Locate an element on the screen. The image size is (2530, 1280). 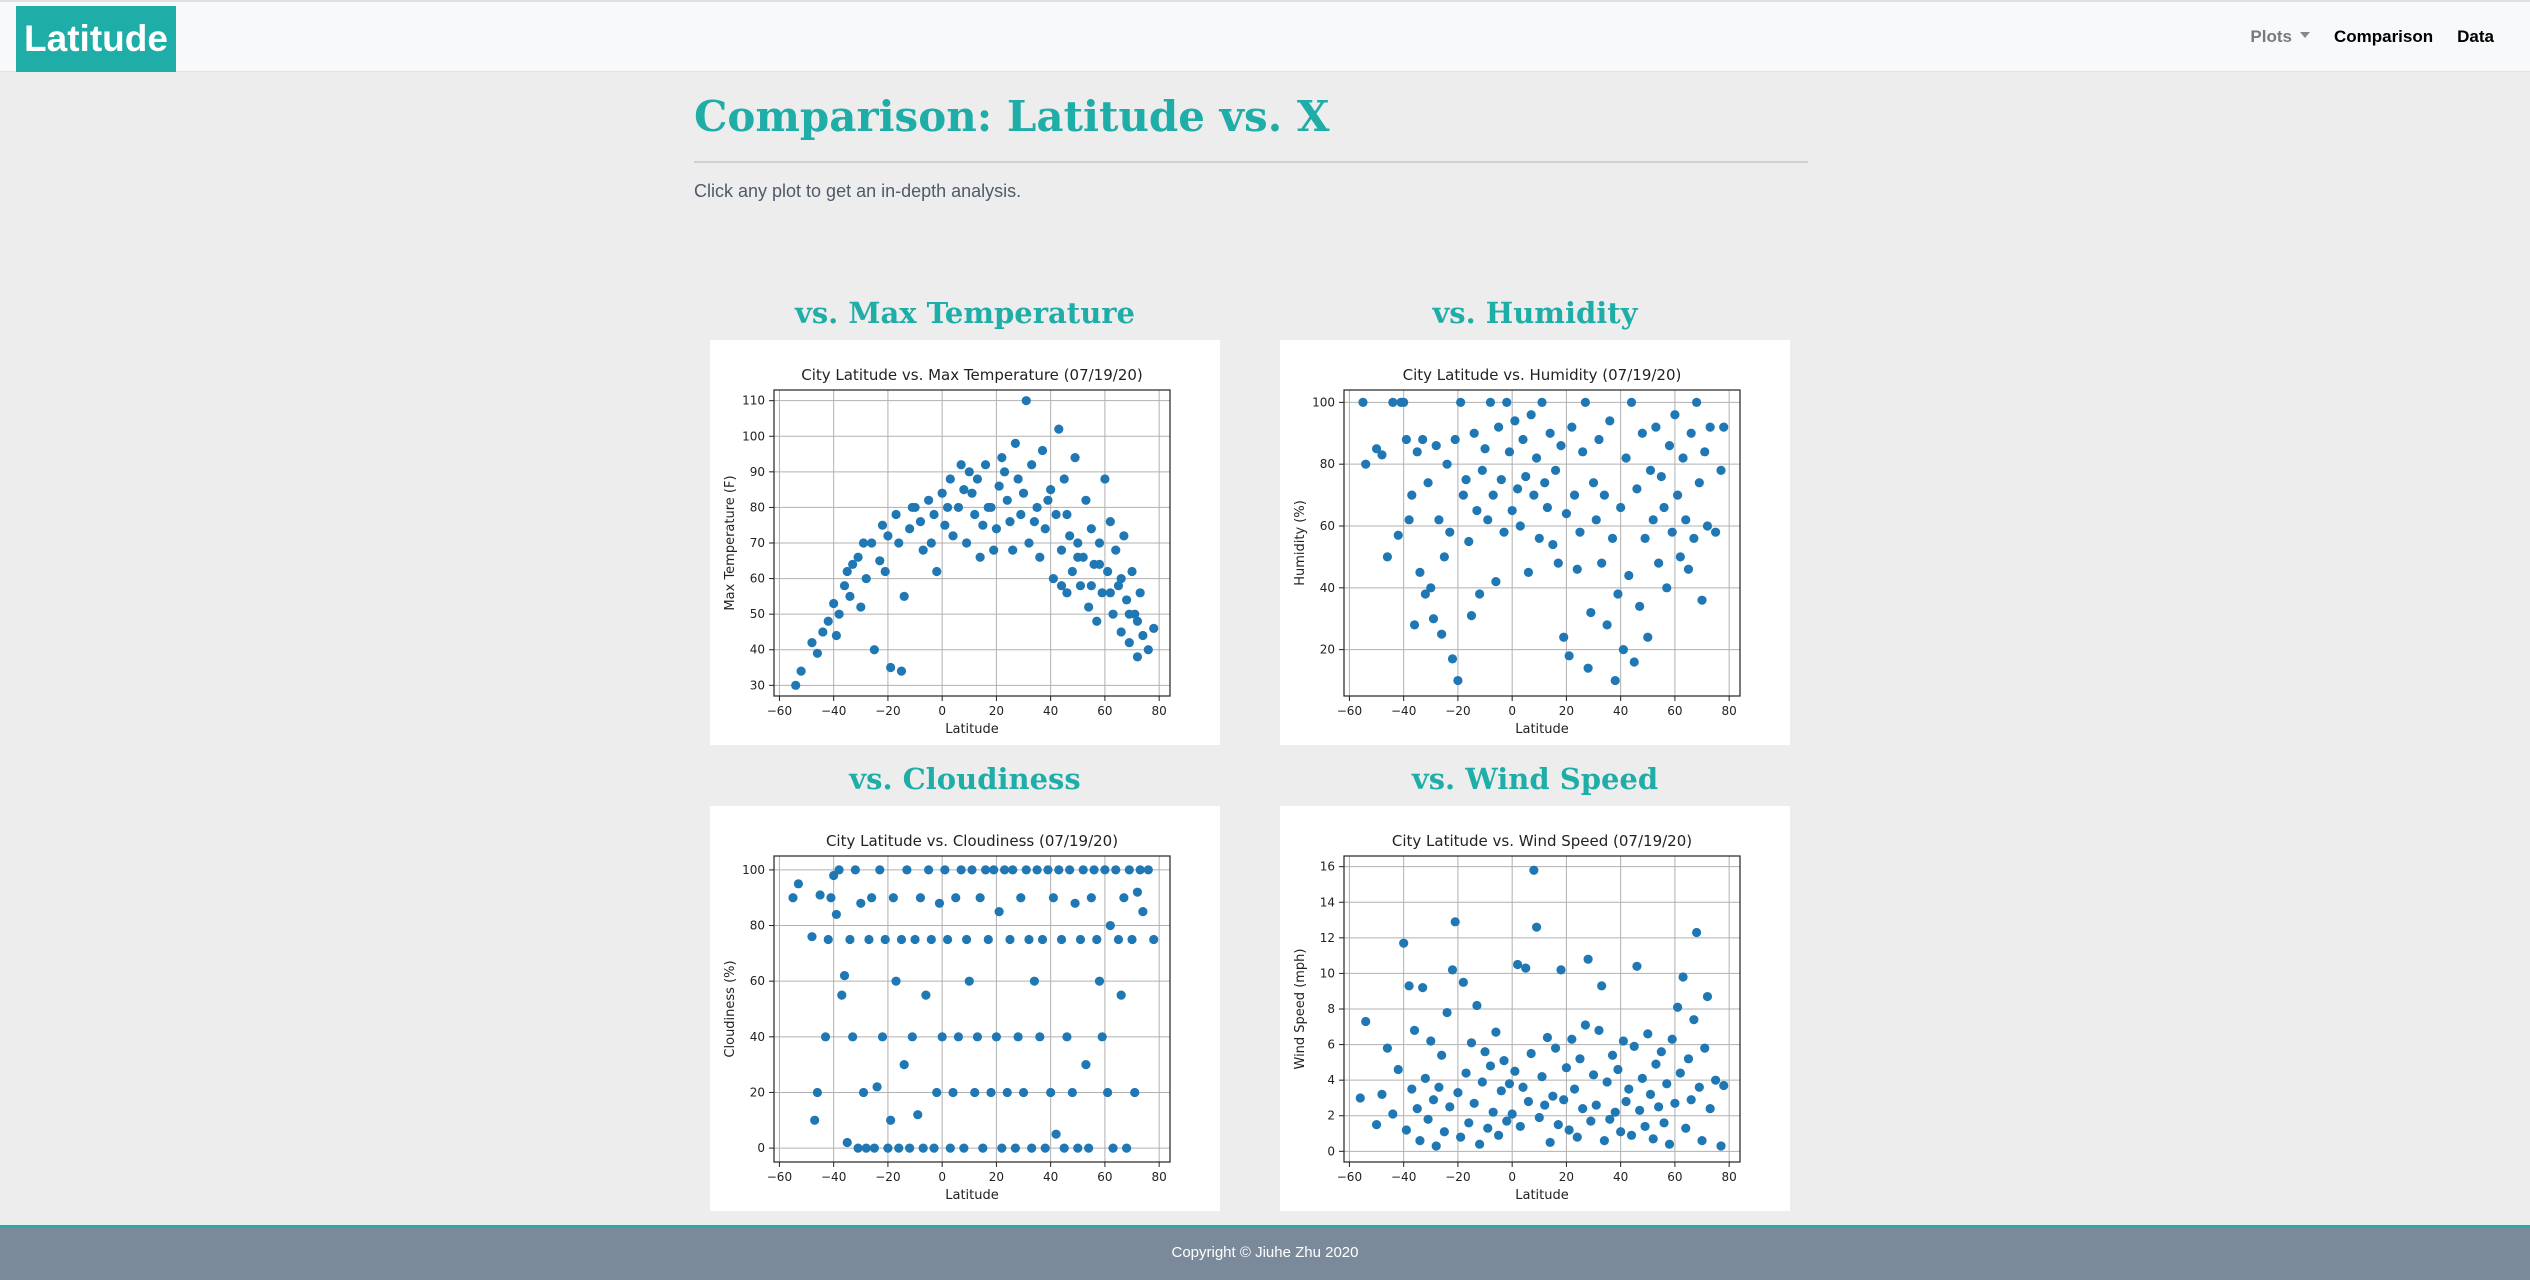
page-title: Comparison: Latitude vs. X is located at coordinates (1012, 116).